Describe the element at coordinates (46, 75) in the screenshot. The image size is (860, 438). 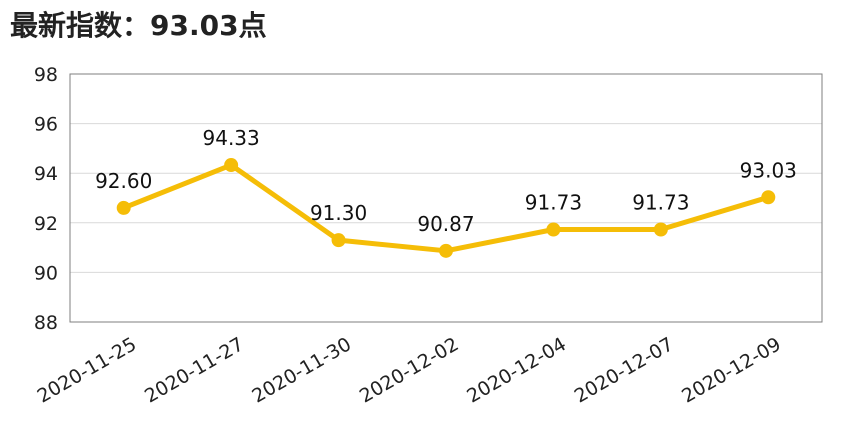
I see `y-tick-label: 98` at that location.